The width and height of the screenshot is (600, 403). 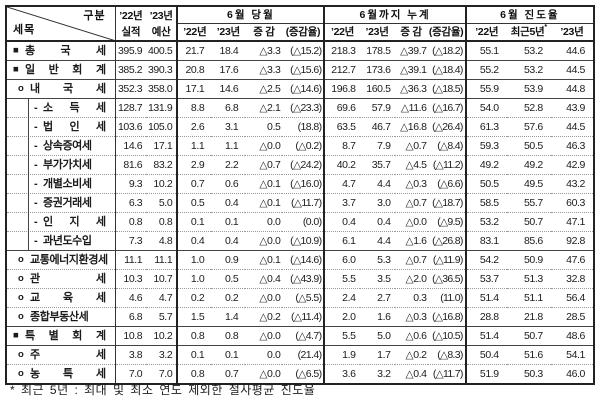 What do you see at coordinates (377, 355) in the screenshot?
I see `value-cell: 1.7` at bounding box center [377, 355].